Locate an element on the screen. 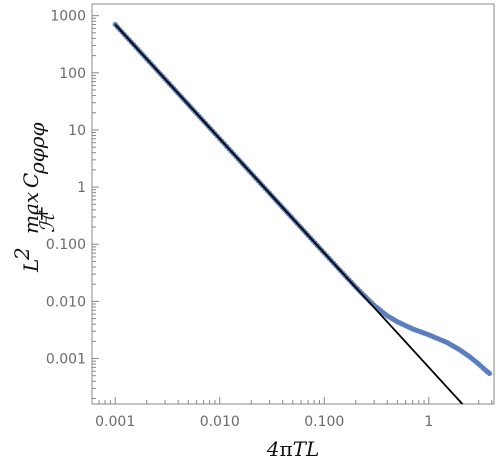 This screenshot has height=468, width=498. svg-text: ρφρφ is located at coordinates (37, 148).